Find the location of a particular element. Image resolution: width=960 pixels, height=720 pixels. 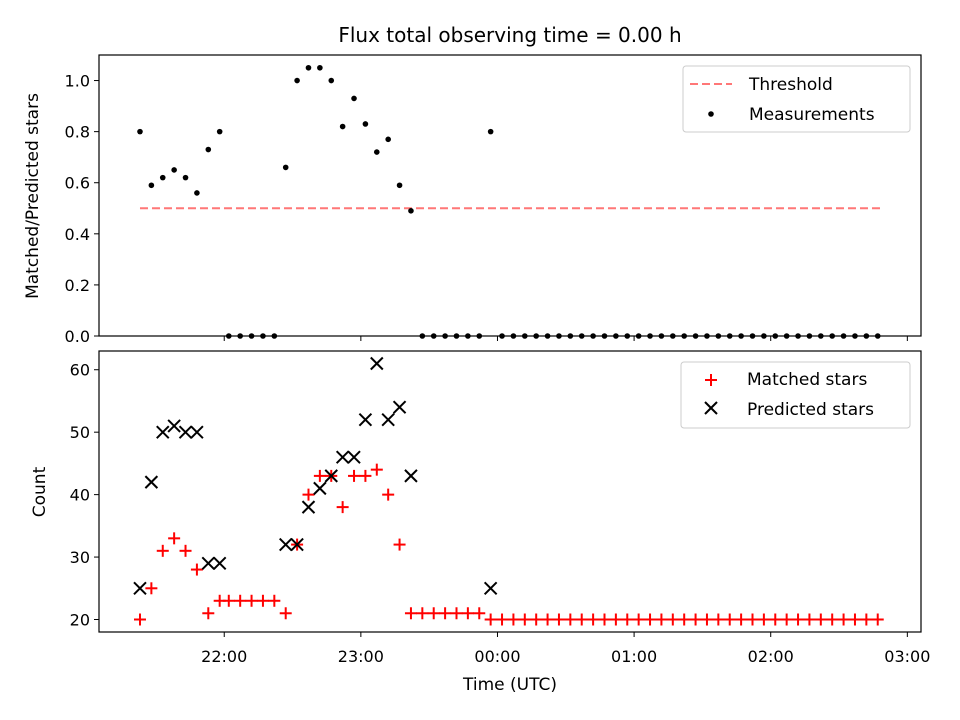

ratio-y-tick-label: 0.4 is located at coordinates (77, 234).